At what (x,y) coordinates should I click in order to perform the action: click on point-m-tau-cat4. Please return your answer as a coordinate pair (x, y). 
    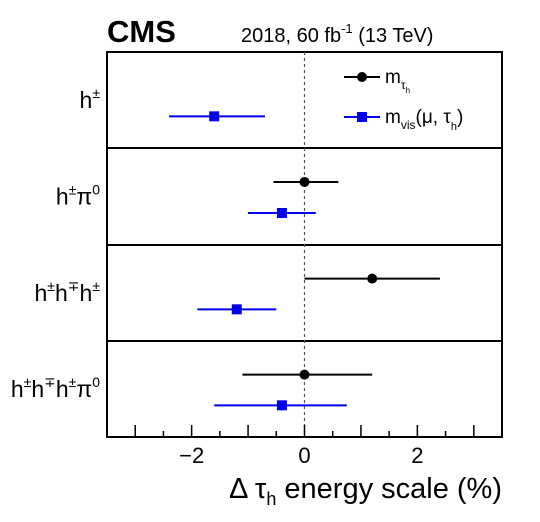
    Looking at the image, I should click on (304, 374).